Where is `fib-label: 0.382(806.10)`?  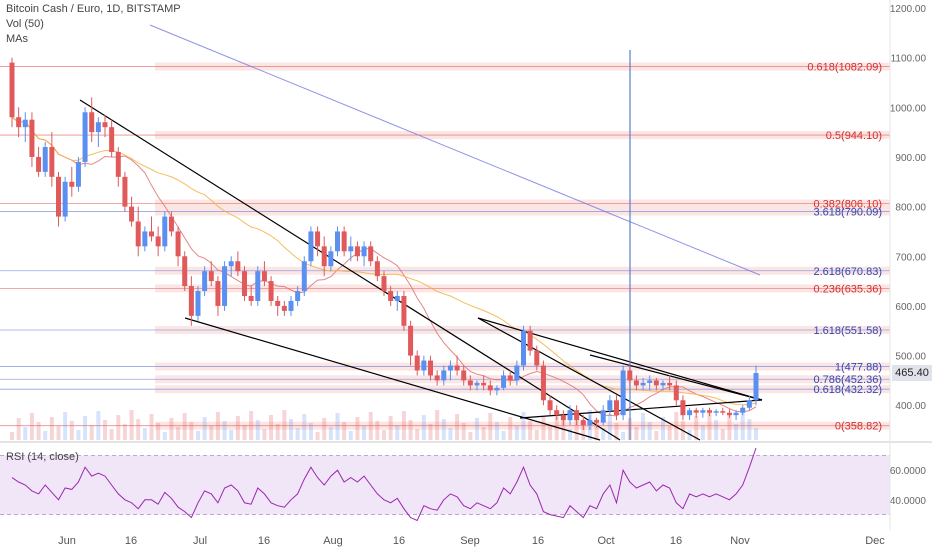
fib-label: 0.382(806.10) is located at coordinates (848, 205).